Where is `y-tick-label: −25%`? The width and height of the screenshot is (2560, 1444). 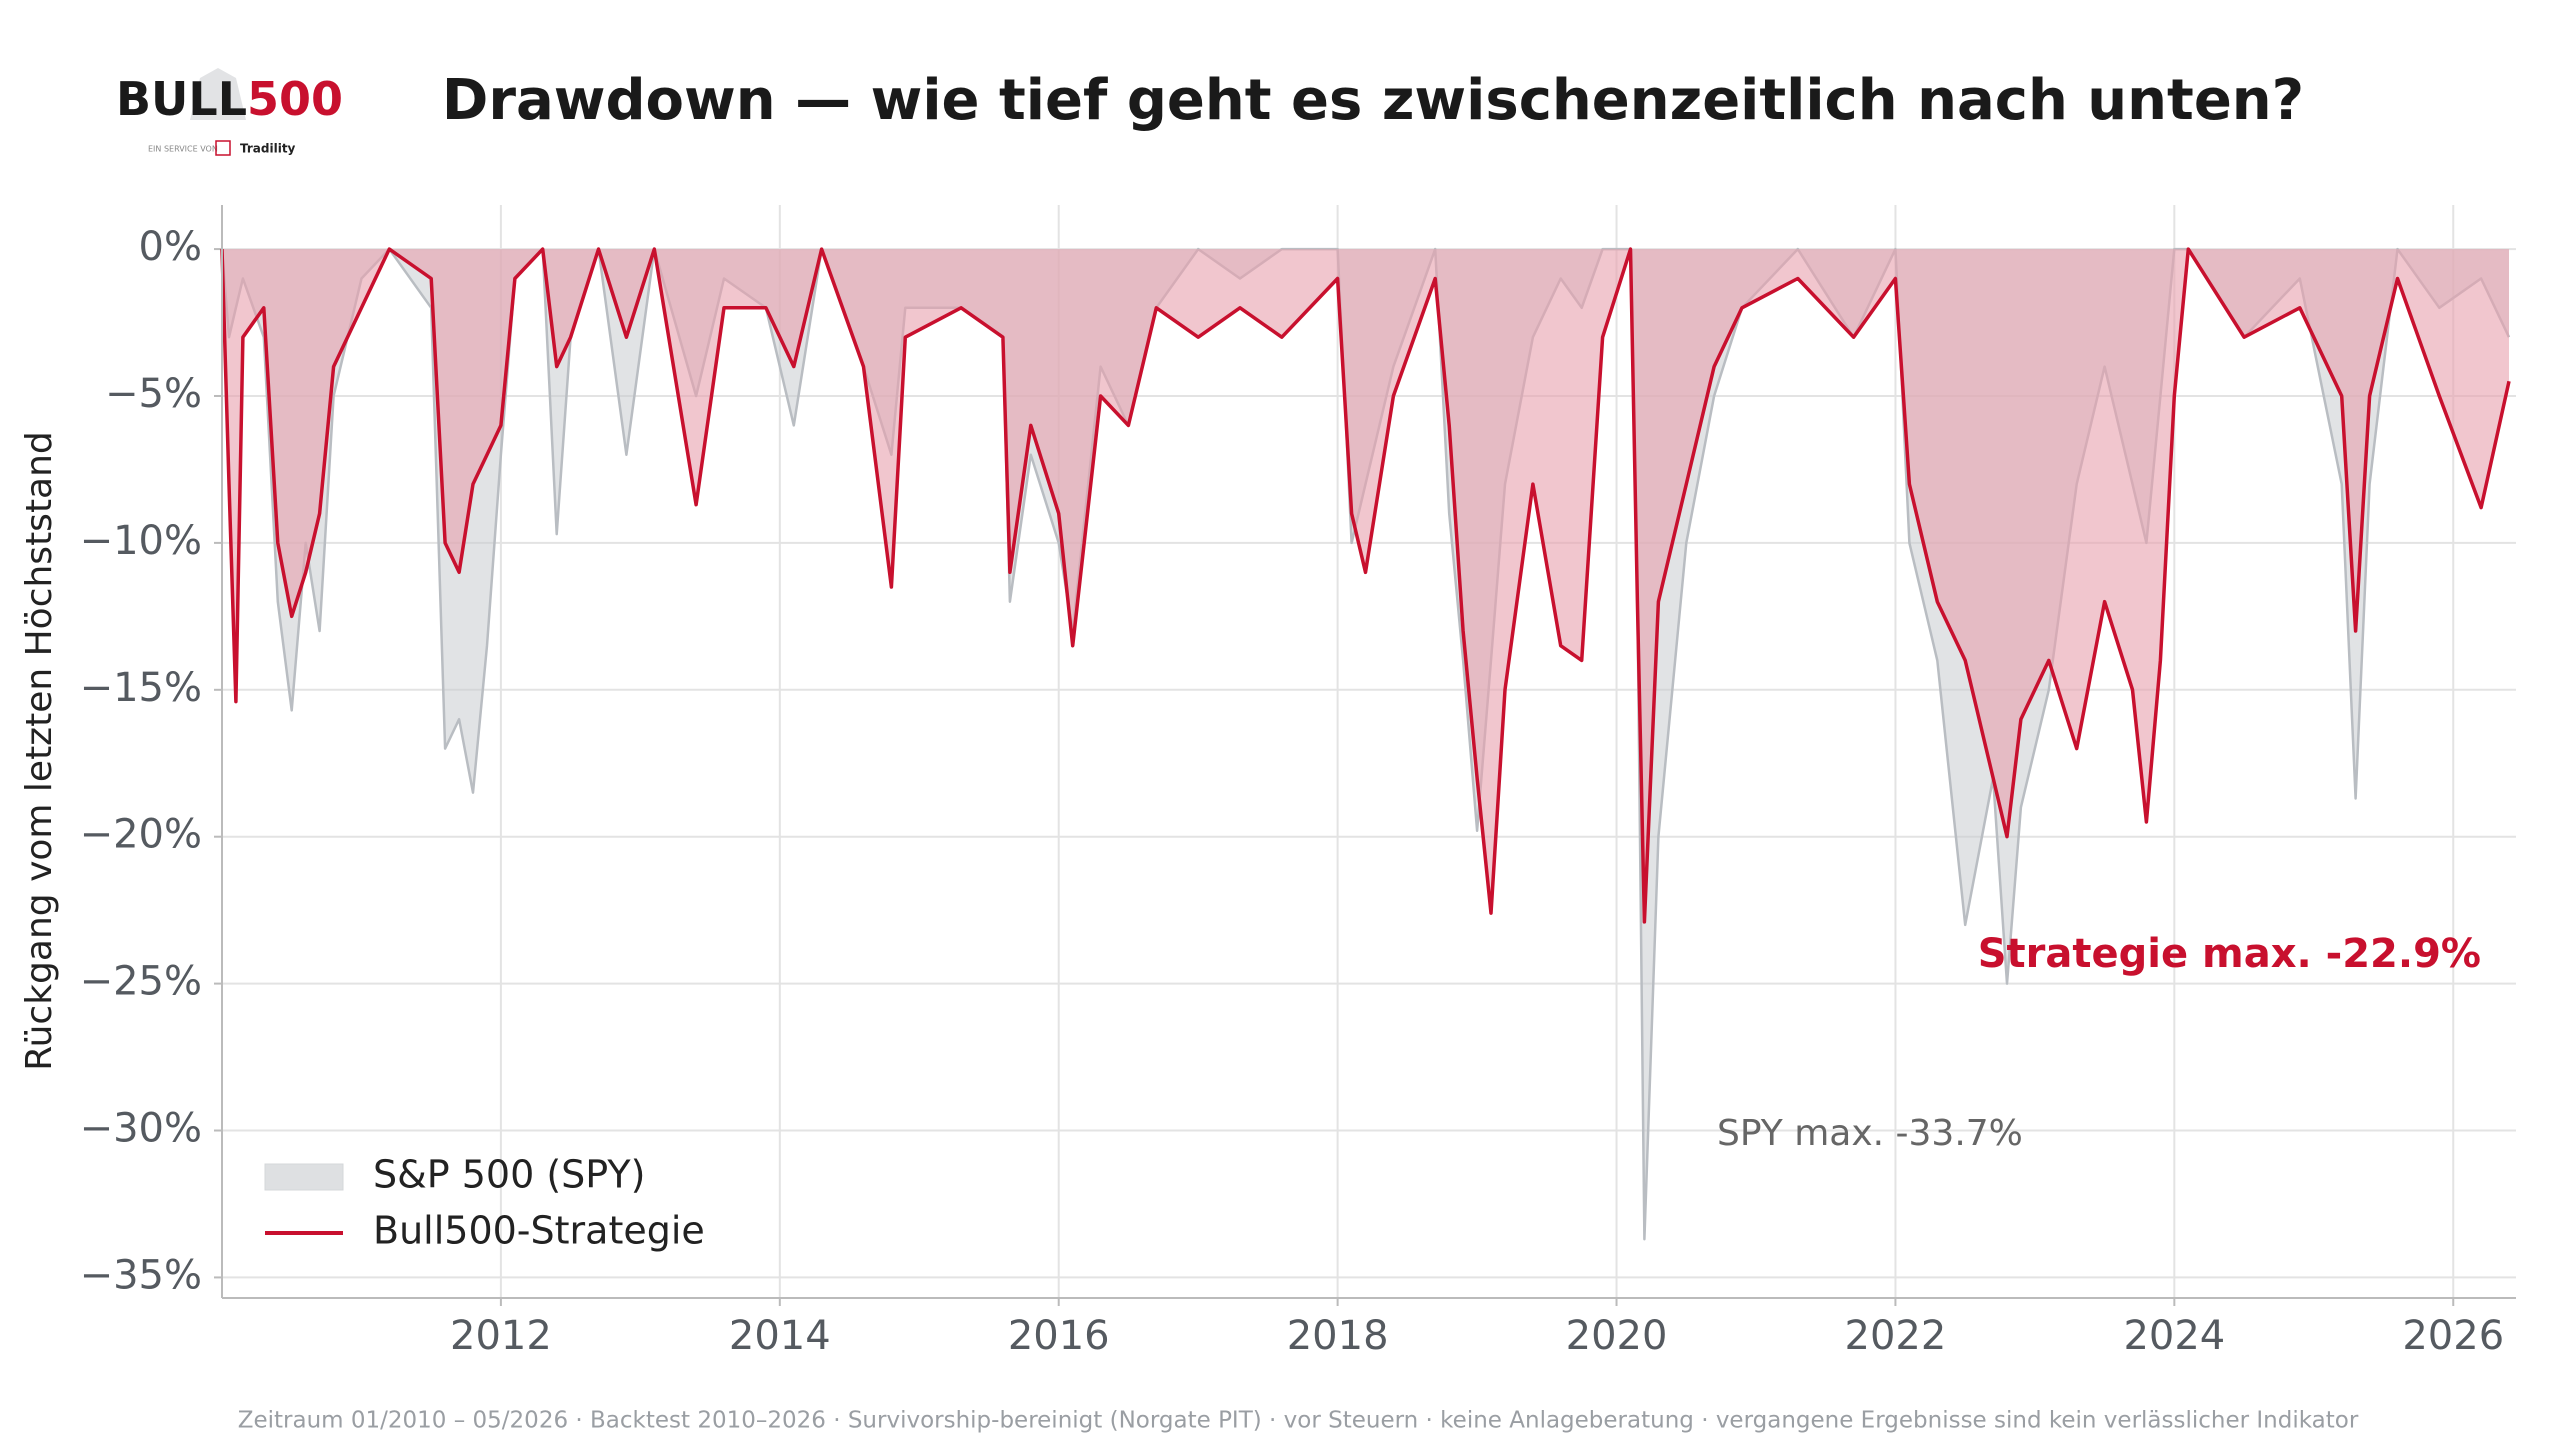
y-tick-label: −25% is located at coordinates (141, 982).